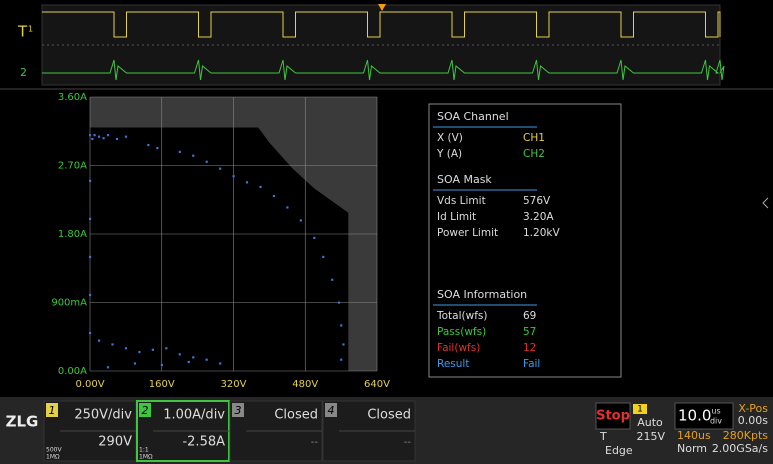 This screenshot has width=773, height=464. What do you see at coordinates (482, 294) in the screenshot?
I see `section-title: SOA Information` at bounding box center [482, 294].